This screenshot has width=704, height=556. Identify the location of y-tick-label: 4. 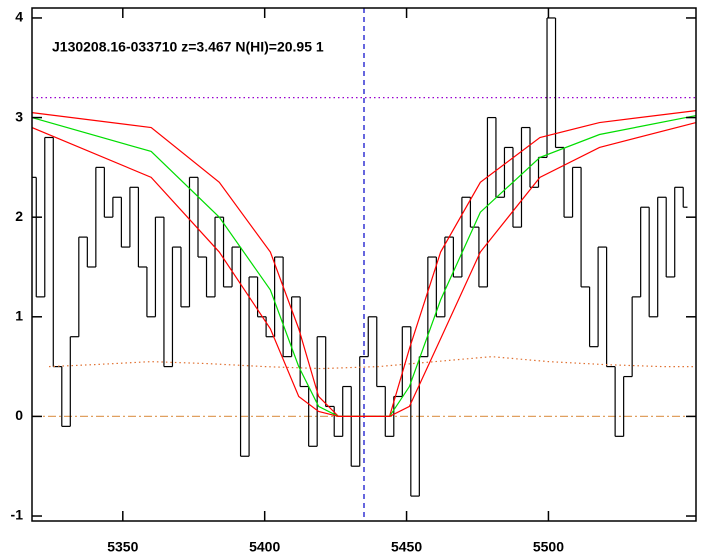
(19, 17).